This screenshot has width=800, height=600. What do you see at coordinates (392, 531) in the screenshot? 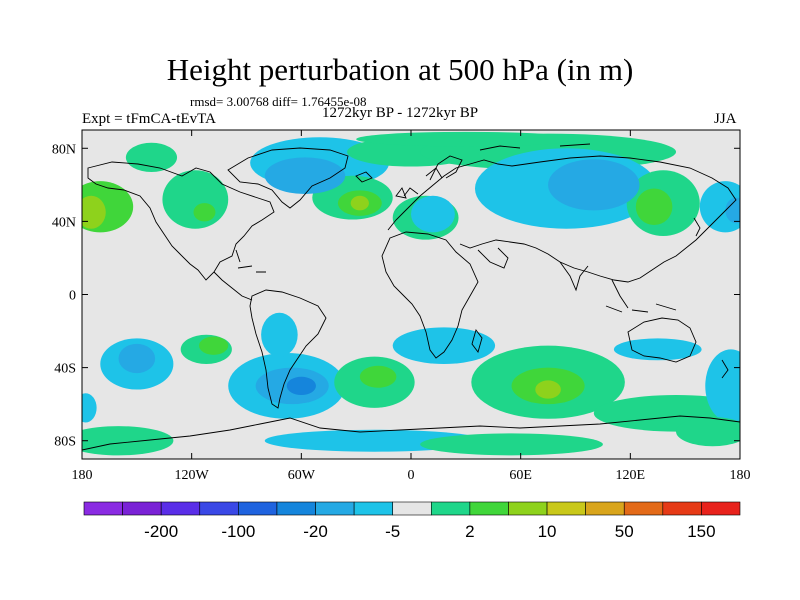
I see `colorbar-label: -5` at bounding box center [392, 531].